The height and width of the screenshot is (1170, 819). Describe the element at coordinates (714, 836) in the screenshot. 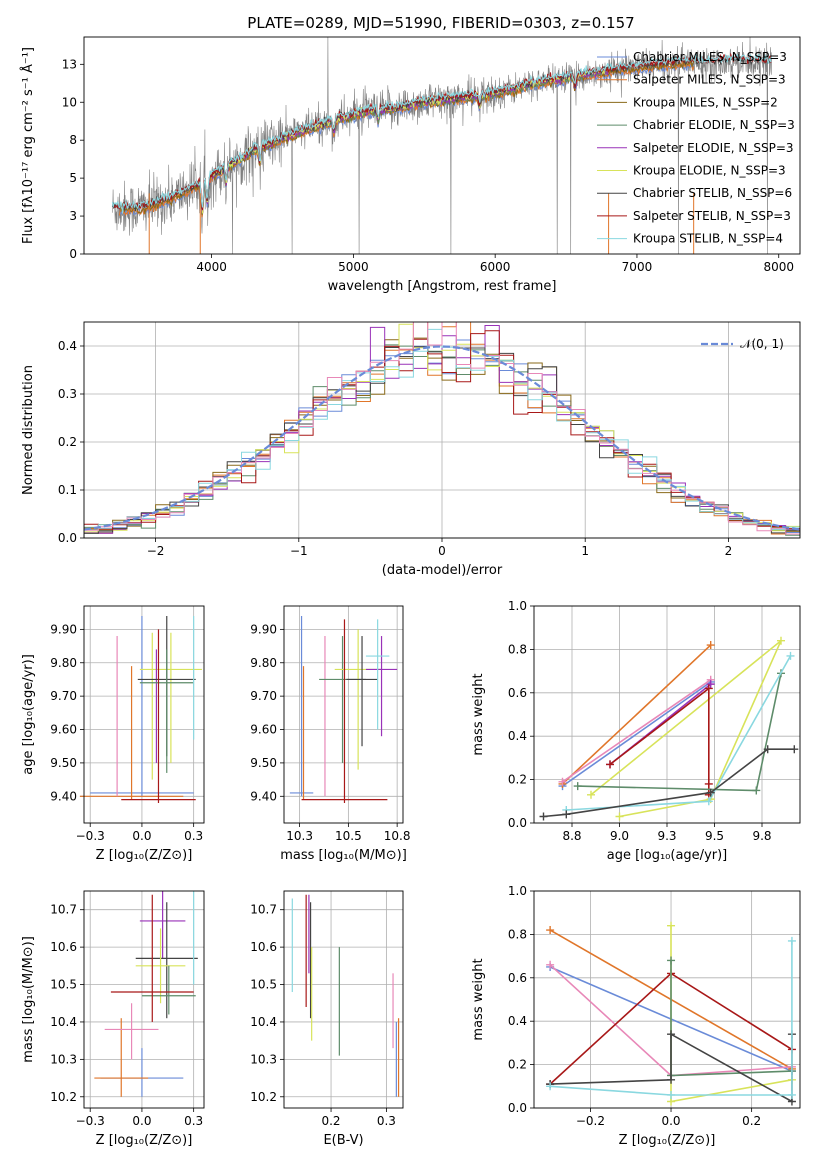

I see `x-tick-label: 9.5` at that location.